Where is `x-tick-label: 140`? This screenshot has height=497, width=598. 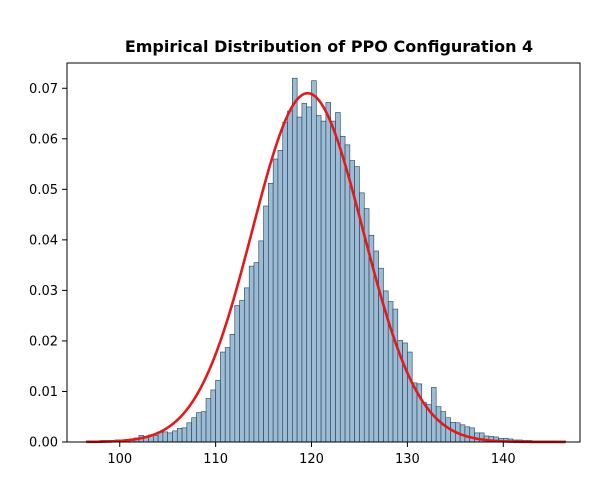
x-tick-label: 140 is located at coordinates (503, 459).